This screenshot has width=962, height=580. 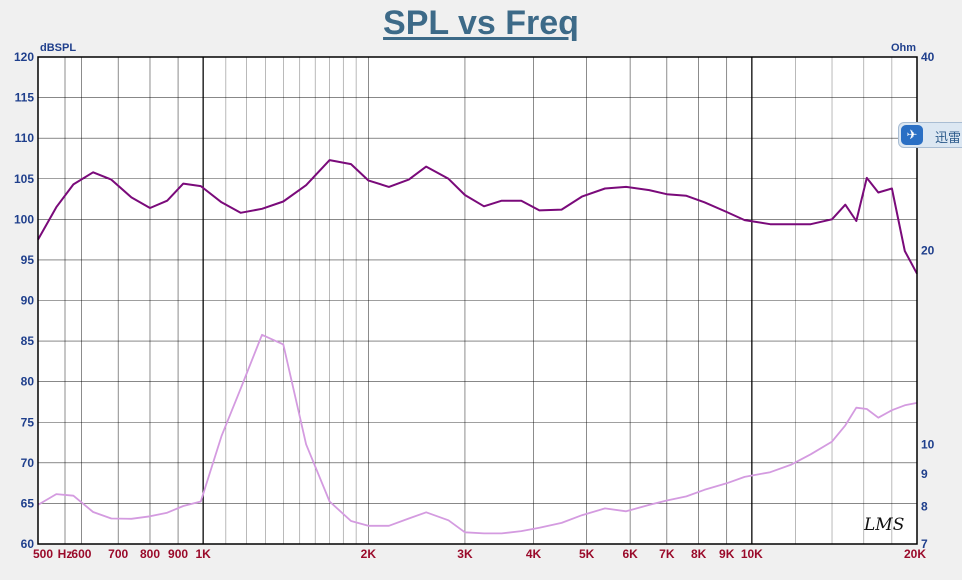 What do you see at coordinates (118, 554) in the screenshot?
I see `x-tick-label: 700` at bounding box center [118, 554].